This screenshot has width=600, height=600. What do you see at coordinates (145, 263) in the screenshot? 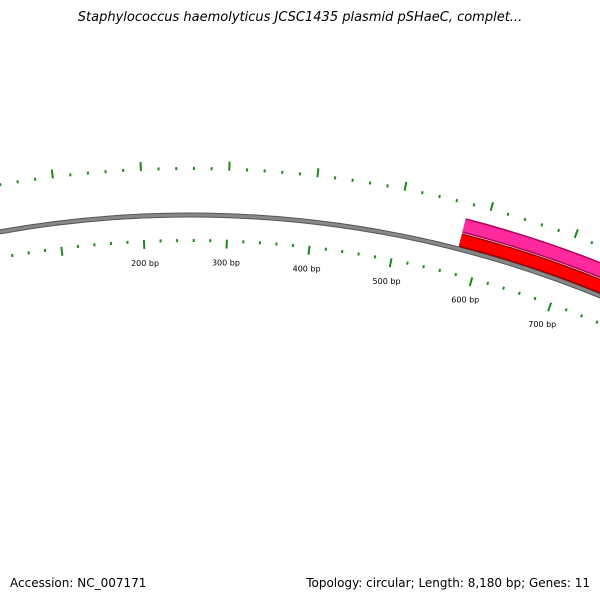
I see `tick-label-200: 200 bp` at bounding box center [145, 263].